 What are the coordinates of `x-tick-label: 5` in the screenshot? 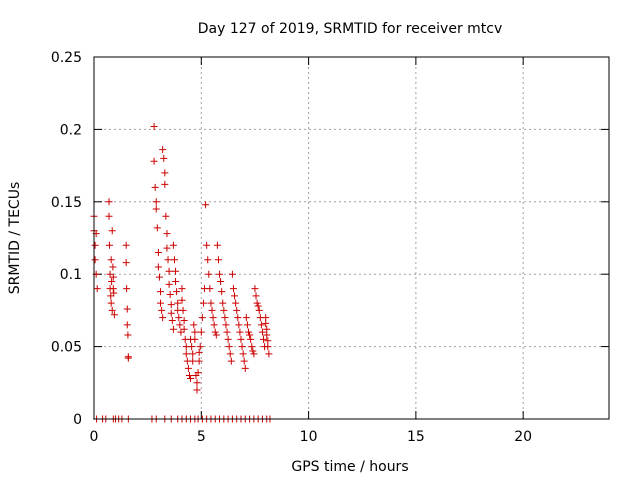 It's located at (201, 437).